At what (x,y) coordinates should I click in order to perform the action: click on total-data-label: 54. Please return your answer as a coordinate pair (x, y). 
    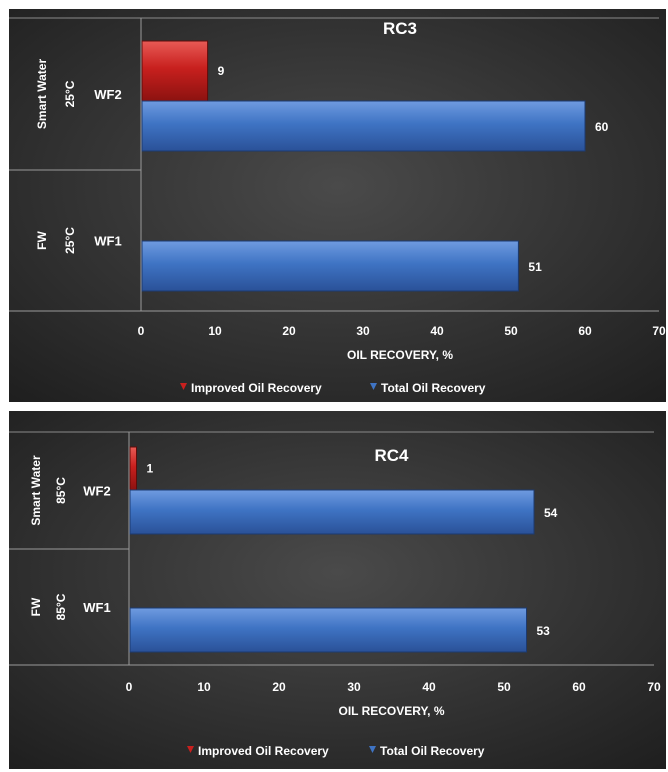
    Looking at the image, I should click on (551, 513).